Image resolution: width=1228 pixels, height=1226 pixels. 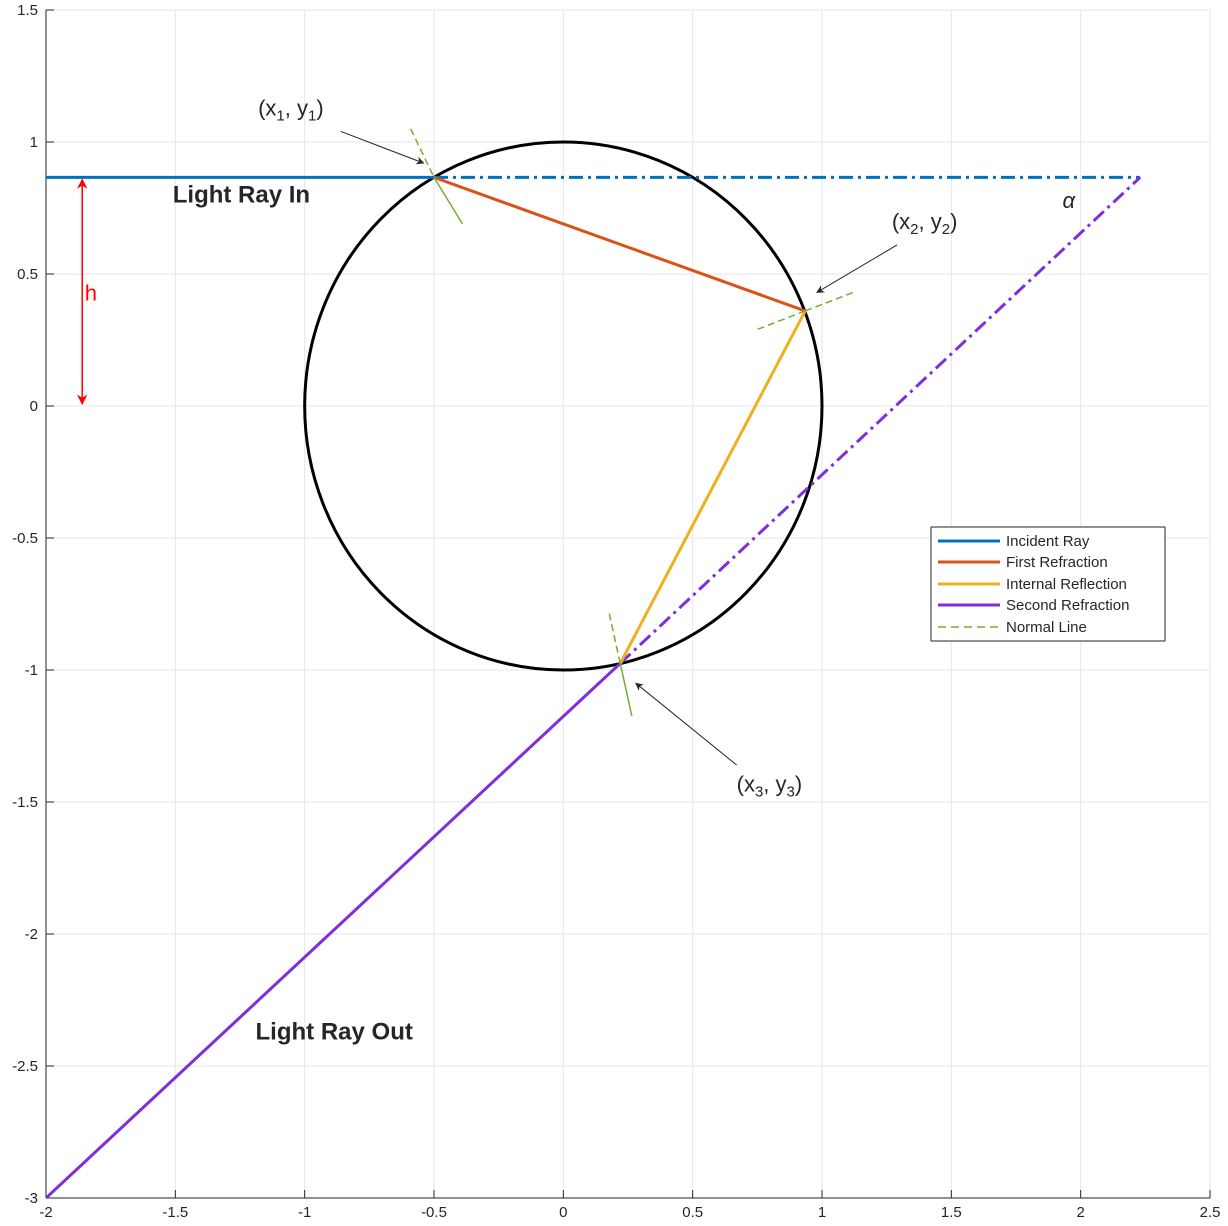 I want to click on y-tick-label-0: -3, so click(x=31, y=1198).